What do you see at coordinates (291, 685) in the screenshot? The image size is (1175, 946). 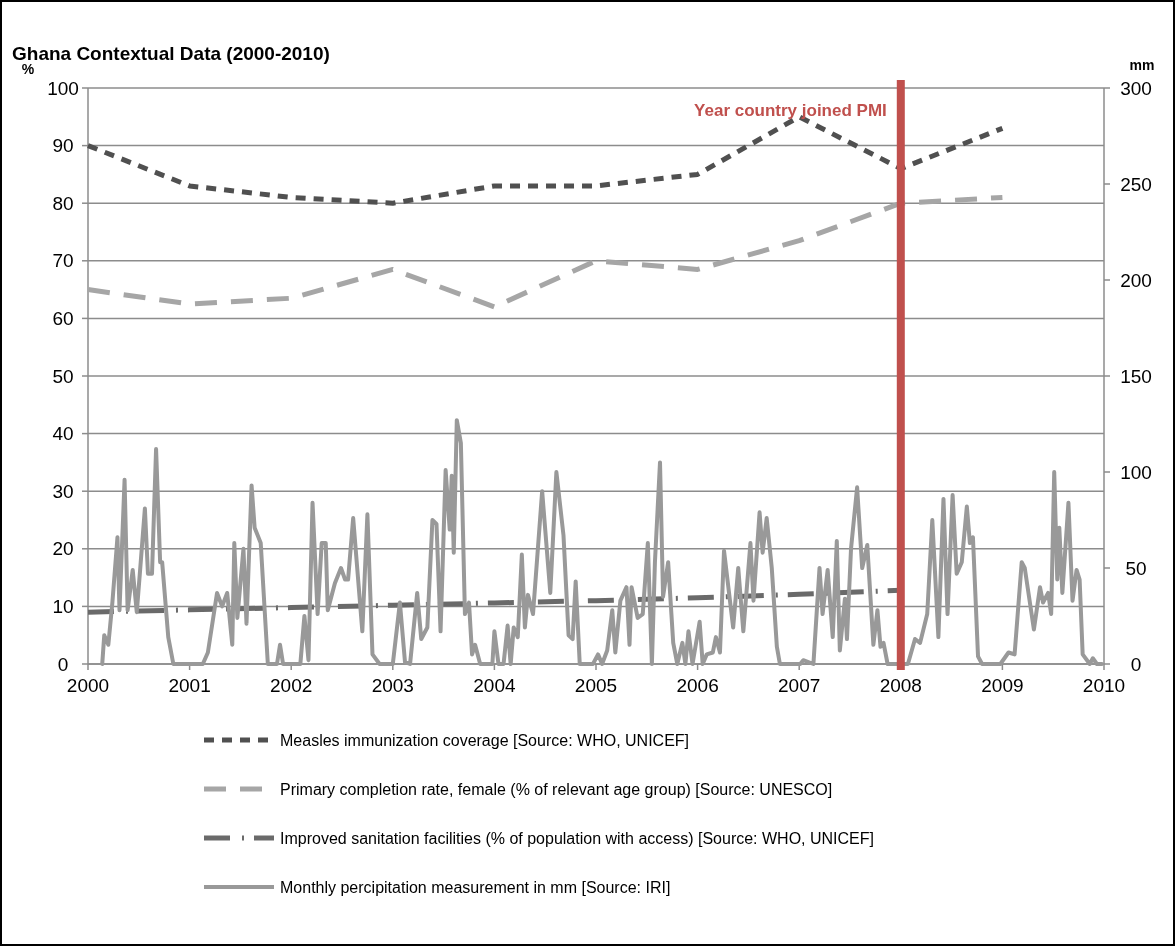 I see `x-tick-label: 2002` at bounding box center [291, 685].